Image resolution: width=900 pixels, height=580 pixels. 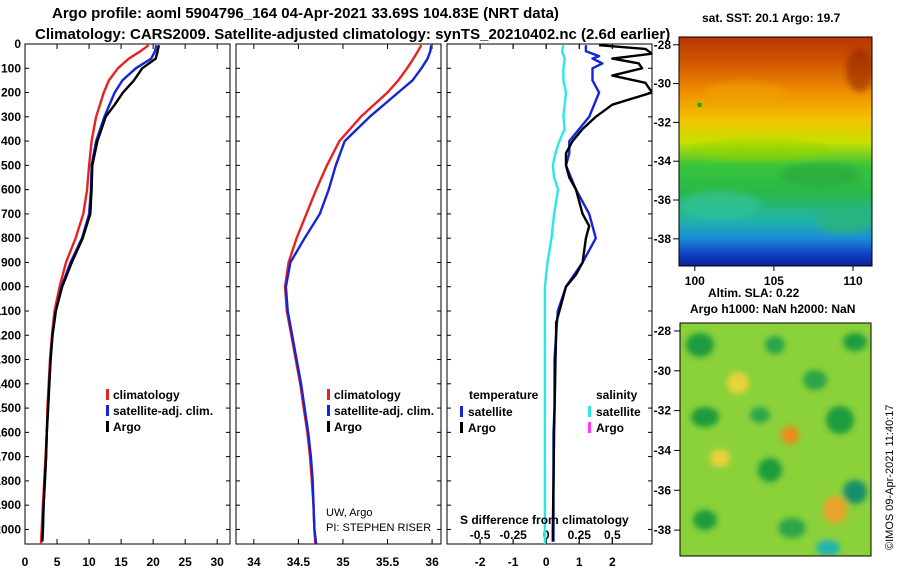 I want to click on sal-series-climatology, so click(x=353, y=294).